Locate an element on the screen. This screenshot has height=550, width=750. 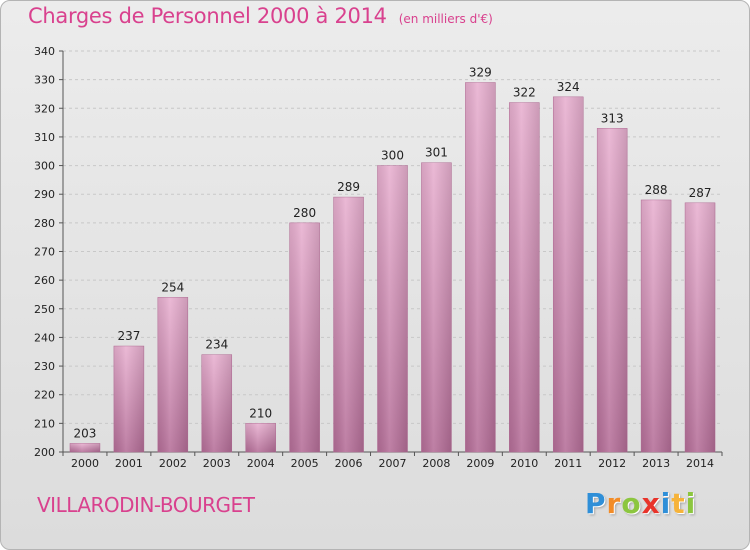
data-label: 234 is located at coordinates (216, 345).